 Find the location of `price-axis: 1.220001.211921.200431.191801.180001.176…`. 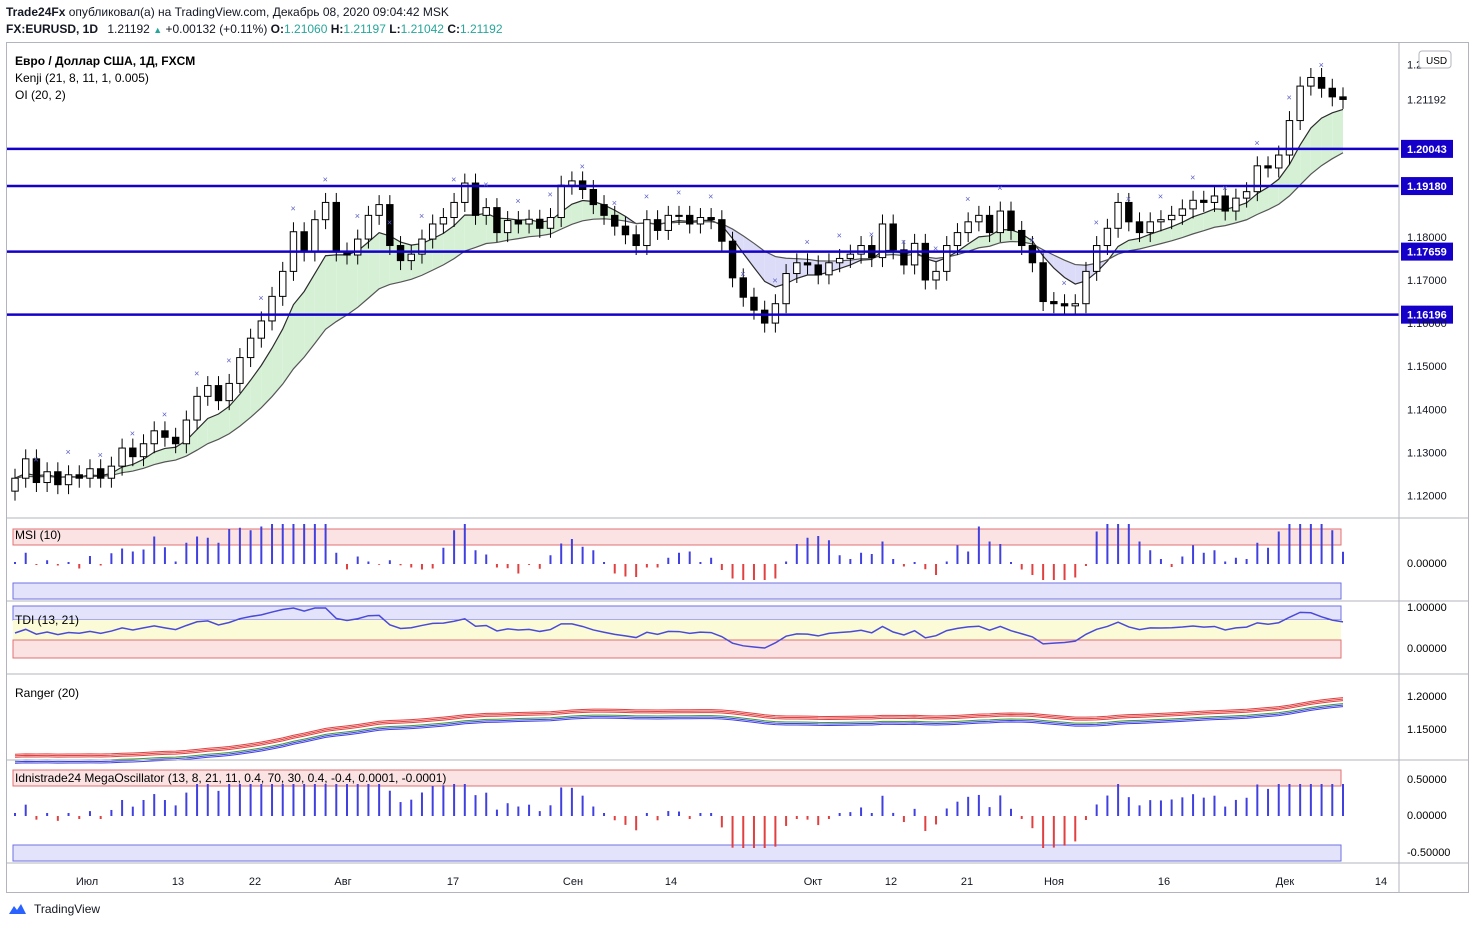

price-axis: 1.220001.211921.200431.191801.180001.176… is located at coordinates (1427, 281).